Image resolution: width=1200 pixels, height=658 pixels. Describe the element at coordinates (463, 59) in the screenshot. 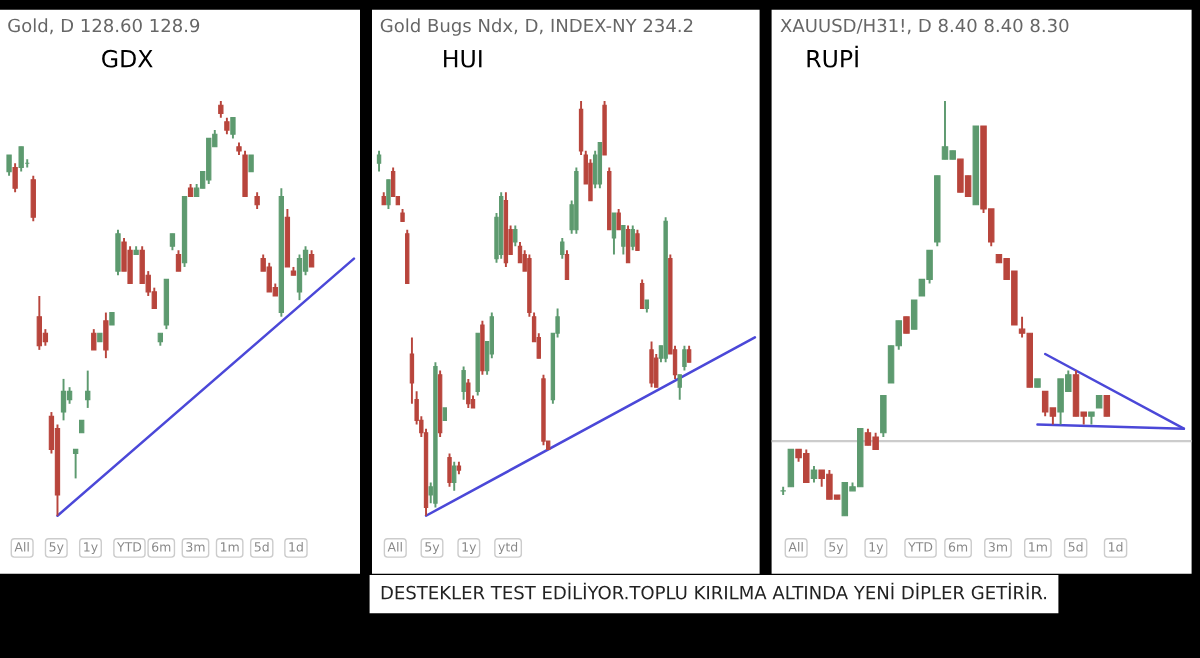

I see `chart-title: HUI` at that location.